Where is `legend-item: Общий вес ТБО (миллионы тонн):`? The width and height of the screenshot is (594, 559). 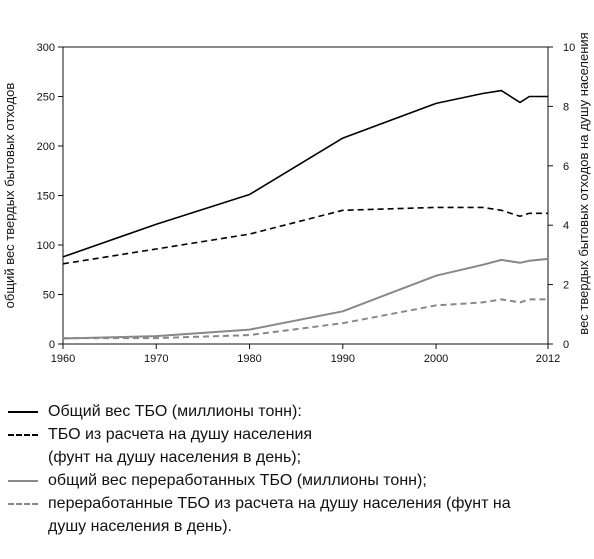
legend-item: Общий вес ТБО (миллионы тонн): is located at coordinates (298, 411).